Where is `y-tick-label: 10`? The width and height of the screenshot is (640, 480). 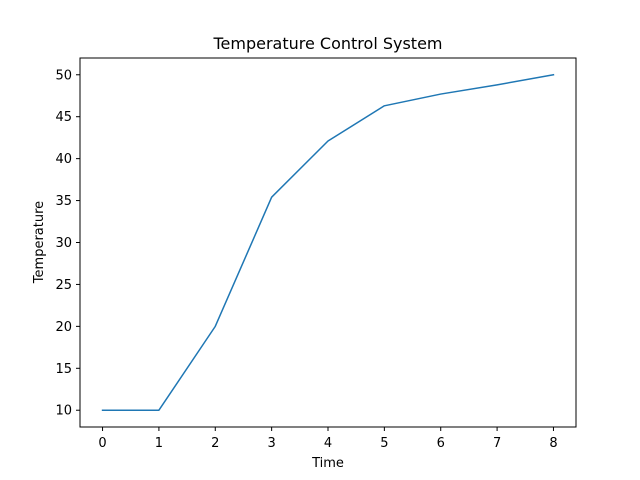
y-tick-label: 10 is located at coordinates (63, 411).